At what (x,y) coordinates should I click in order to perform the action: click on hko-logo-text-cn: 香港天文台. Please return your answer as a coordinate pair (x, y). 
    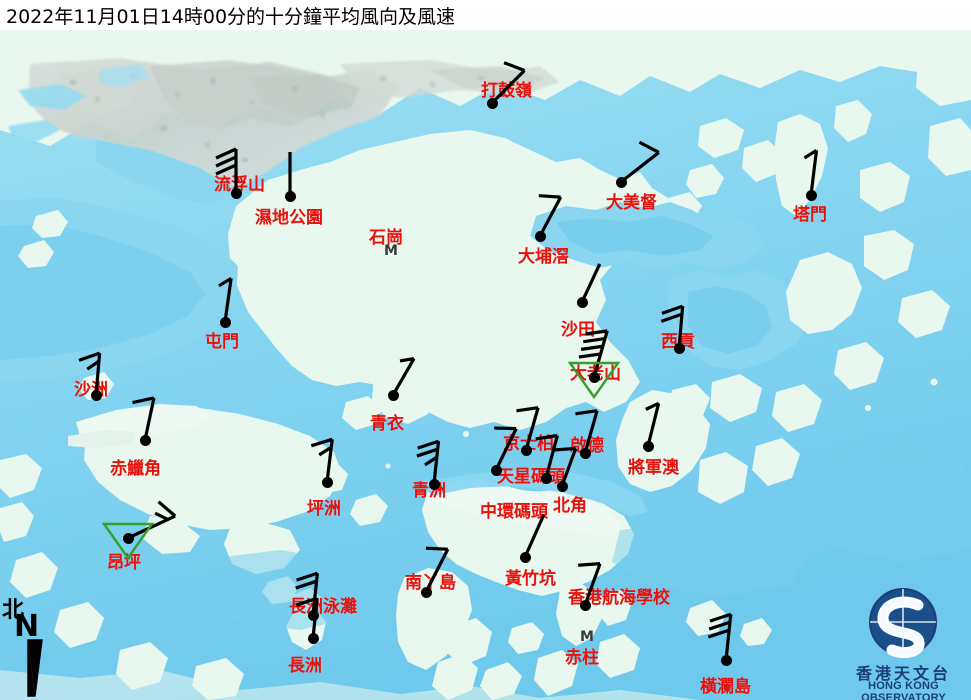
    Looking at the image, I should click on (903, 673).